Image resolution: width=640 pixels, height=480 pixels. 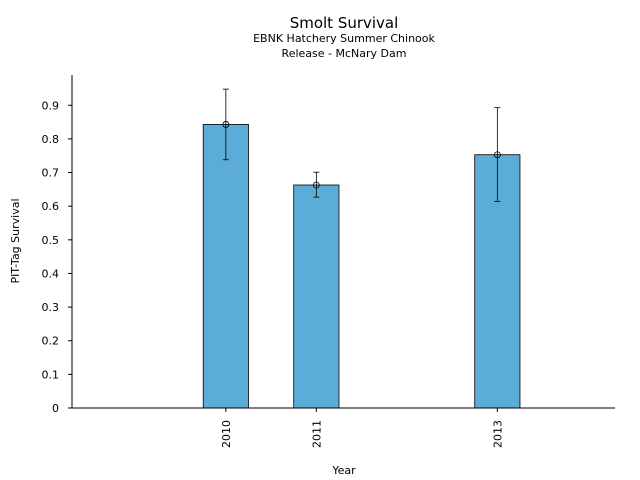 I want to click on x-tick-label: 2010, so click(x=226, y=434).